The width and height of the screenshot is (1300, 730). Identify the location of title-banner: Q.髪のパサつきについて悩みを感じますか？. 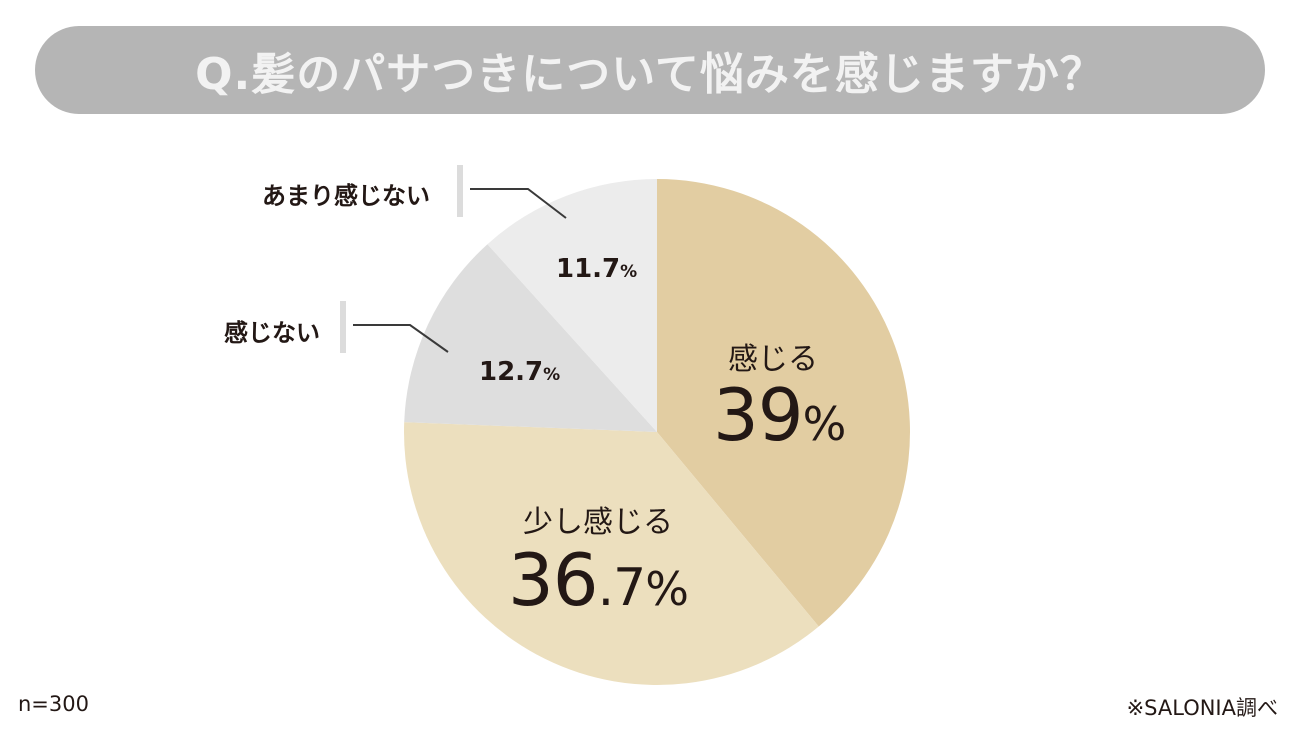
(650, 70).